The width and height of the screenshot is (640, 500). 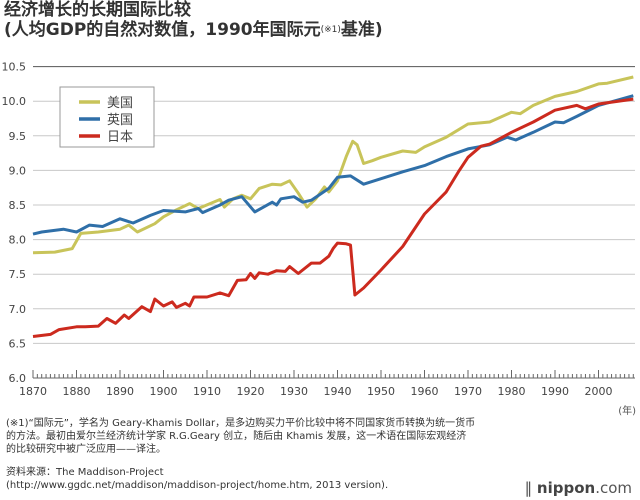 What do you see at coordinates (18, 205) in the screenshot?
I see `y-tick-label: 8.5` at bounding box center [18, 205].